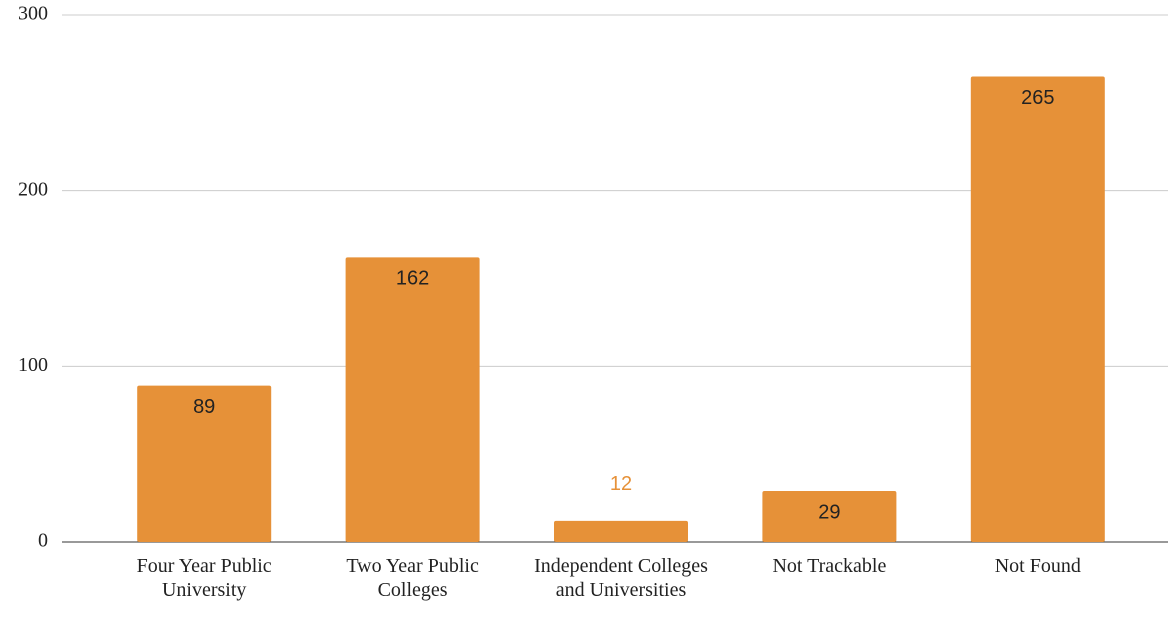  Describe the element at coordinates (33, 189) in the screenshot. I see `y-tick-label: 200` at that location.